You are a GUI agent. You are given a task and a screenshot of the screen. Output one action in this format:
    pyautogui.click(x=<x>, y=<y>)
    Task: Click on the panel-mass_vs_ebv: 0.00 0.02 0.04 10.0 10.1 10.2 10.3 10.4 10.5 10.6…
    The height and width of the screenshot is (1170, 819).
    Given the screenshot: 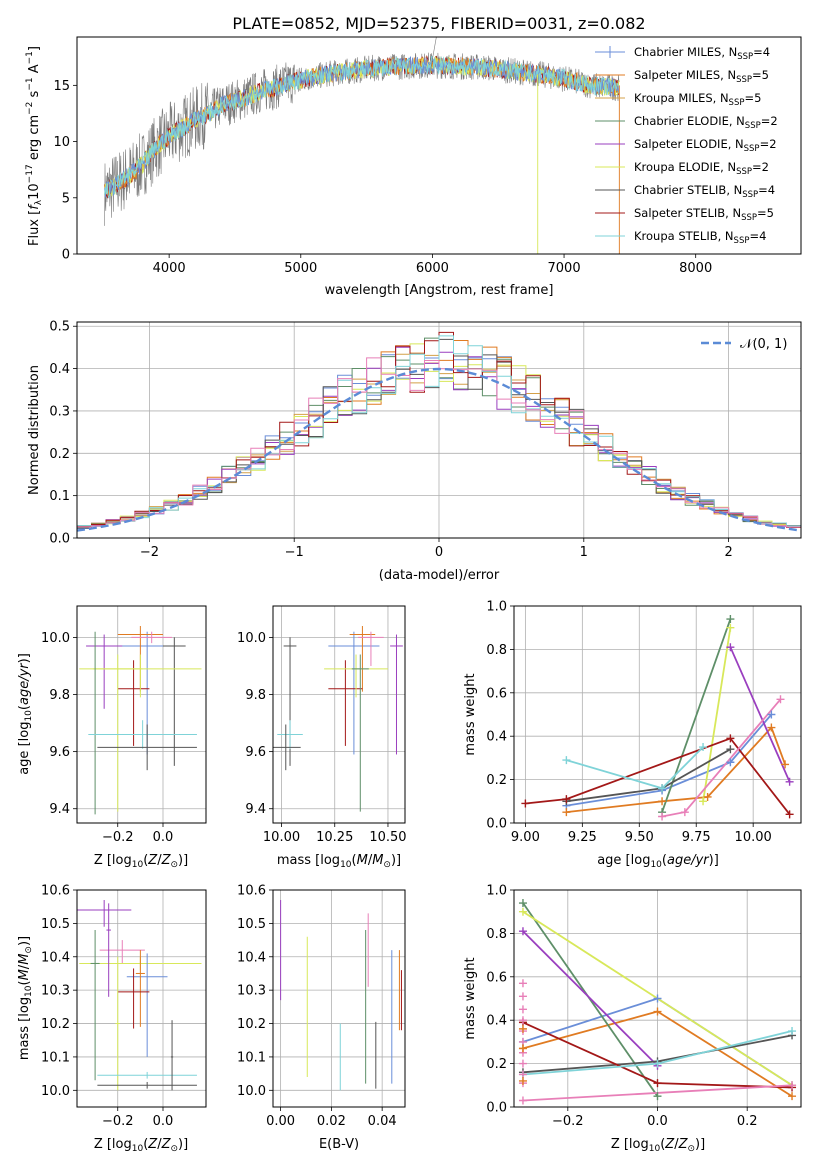 What is the action you would take?
    pyautogui.click(x=321, y=1018)
    